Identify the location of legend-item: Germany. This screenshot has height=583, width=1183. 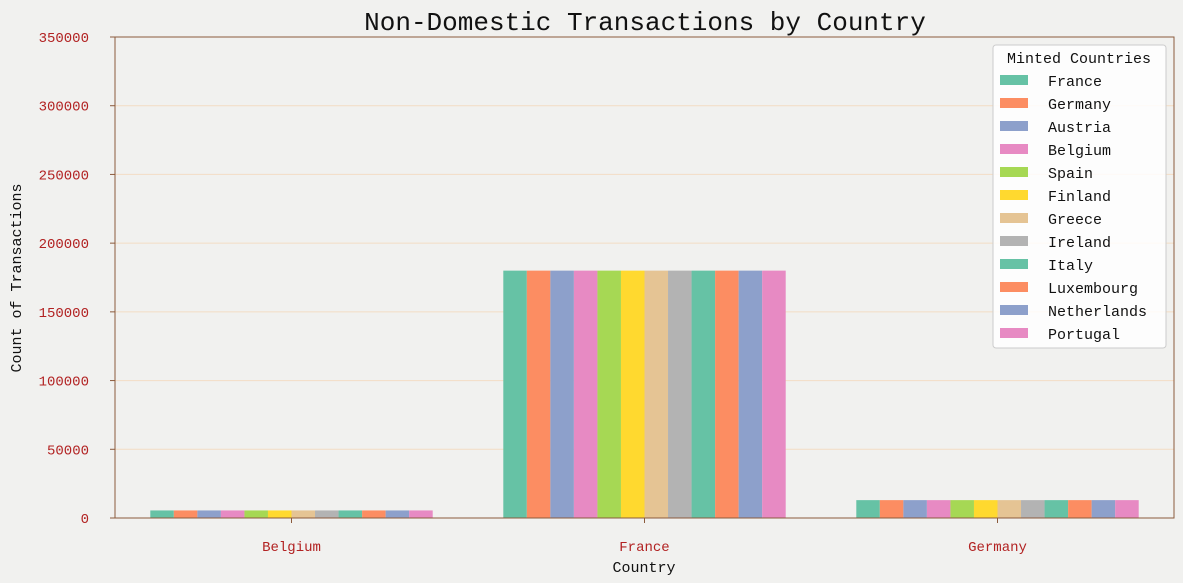
(1055, 105).